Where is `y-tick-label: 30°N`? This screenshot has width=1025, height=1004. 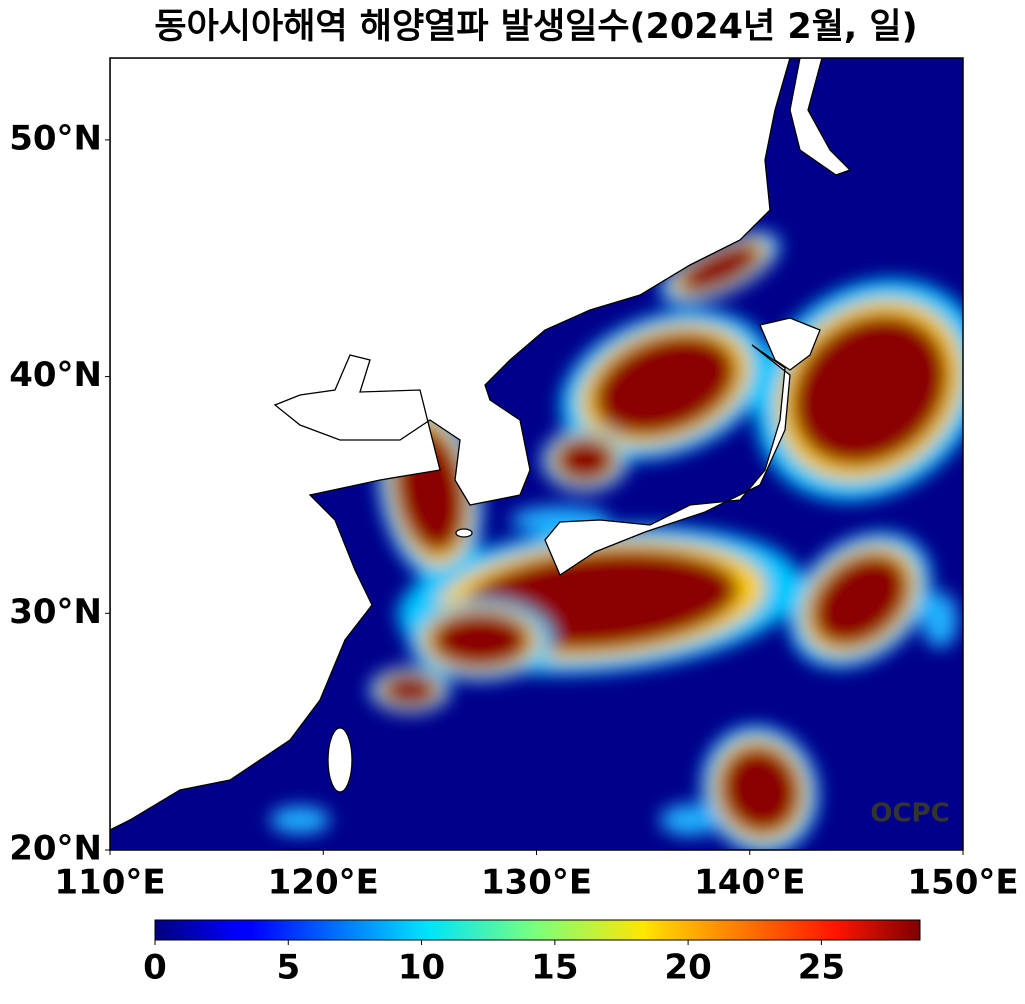
y-tick-label: 30°N is located at coordinates (55, 612).